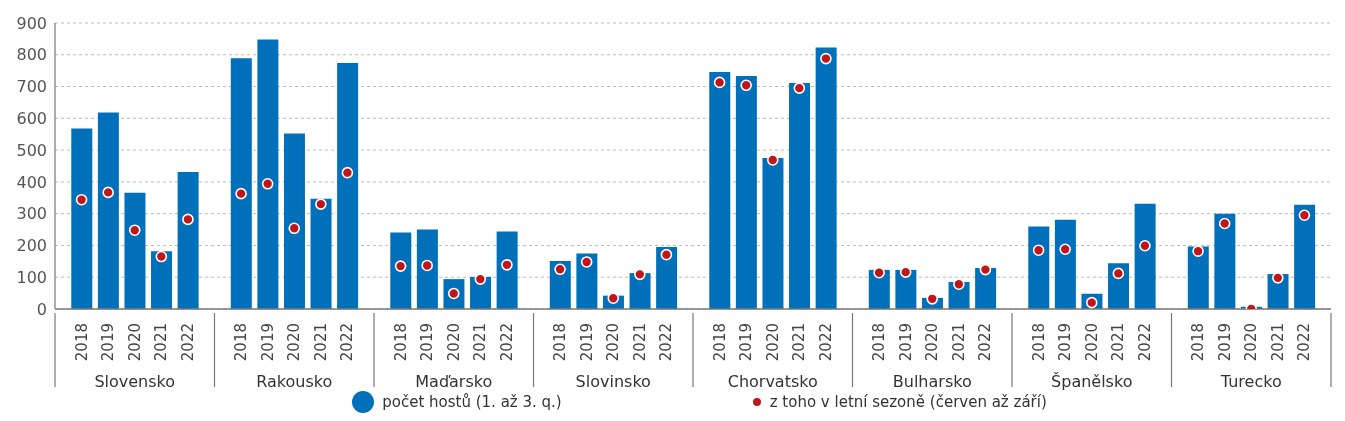 The width and height of the screenshot is (1345, 421). Describe the element at coordinates (908, 402) in the screenshot. I see `legend-label: z toho v letní sezoně (červen až září)` at that location.